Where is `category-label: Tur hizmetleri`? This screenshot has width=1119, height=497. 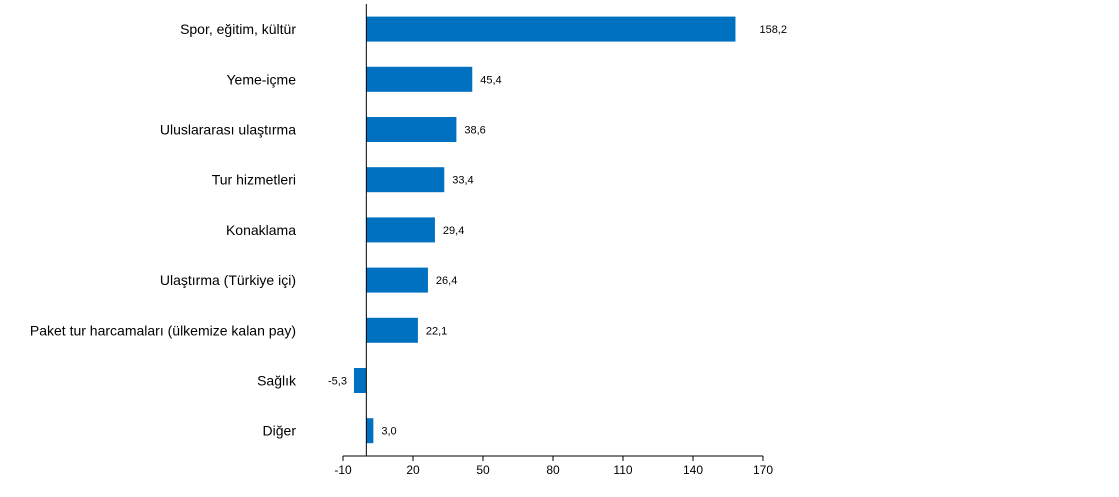
category-label: Tur hizmetleri is located at coordinates (254, 180).